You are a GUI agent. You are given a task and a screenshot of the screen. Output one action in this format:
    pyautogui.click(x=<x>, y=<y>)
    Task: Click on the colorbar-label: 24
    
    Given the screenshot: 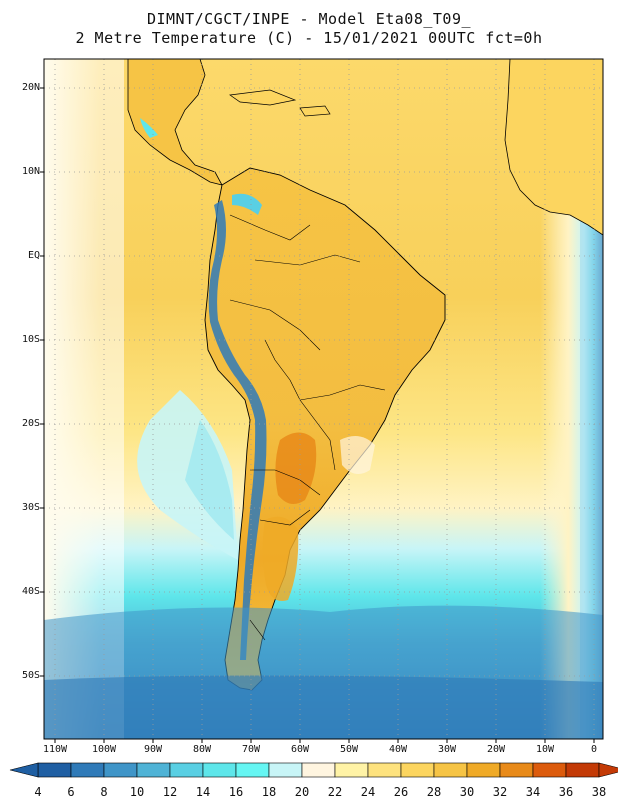 What is the action you would take?
    pyautogui.click(x=368, y=792)
    